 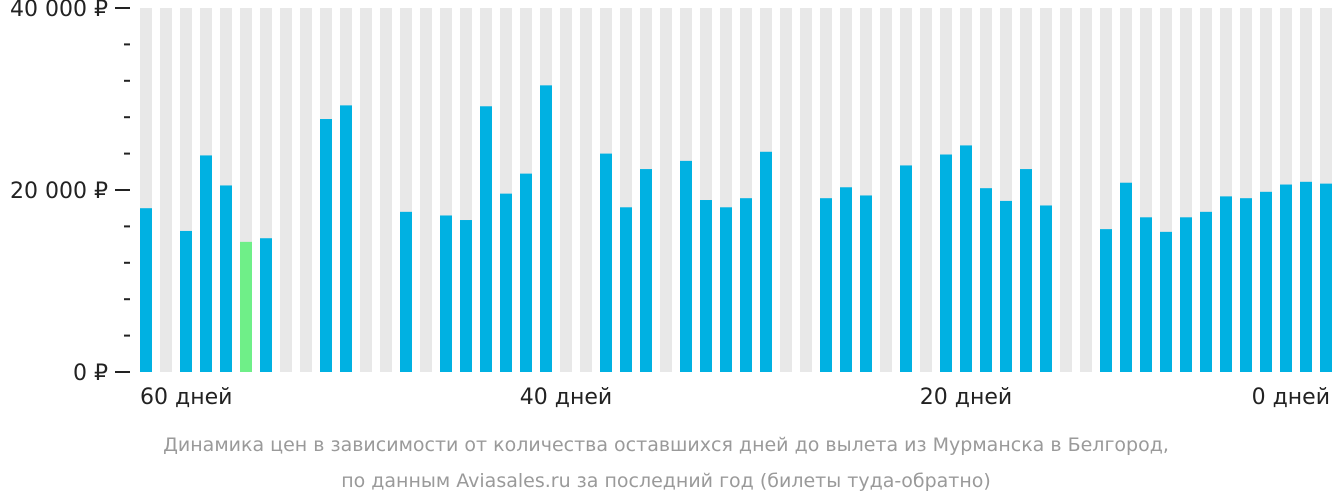 What do you see at coordinates (566, 397) in the screenshot?
I see `x-tick-label: 40 дней` at bounding box center [566, 397].